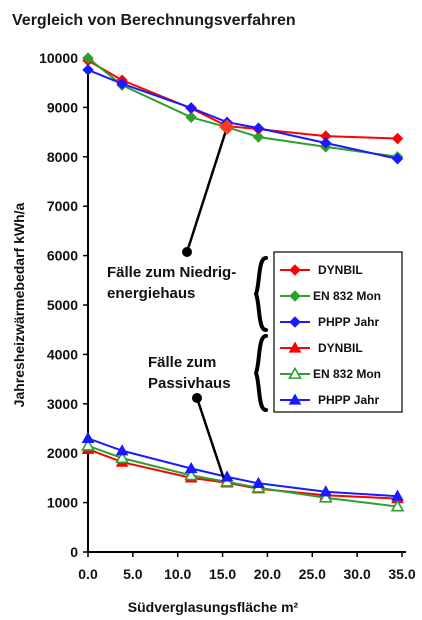 The width and height of the screenshot is (422, 620). I want to click on x-tick-label: 15.0, so click(222, 574).